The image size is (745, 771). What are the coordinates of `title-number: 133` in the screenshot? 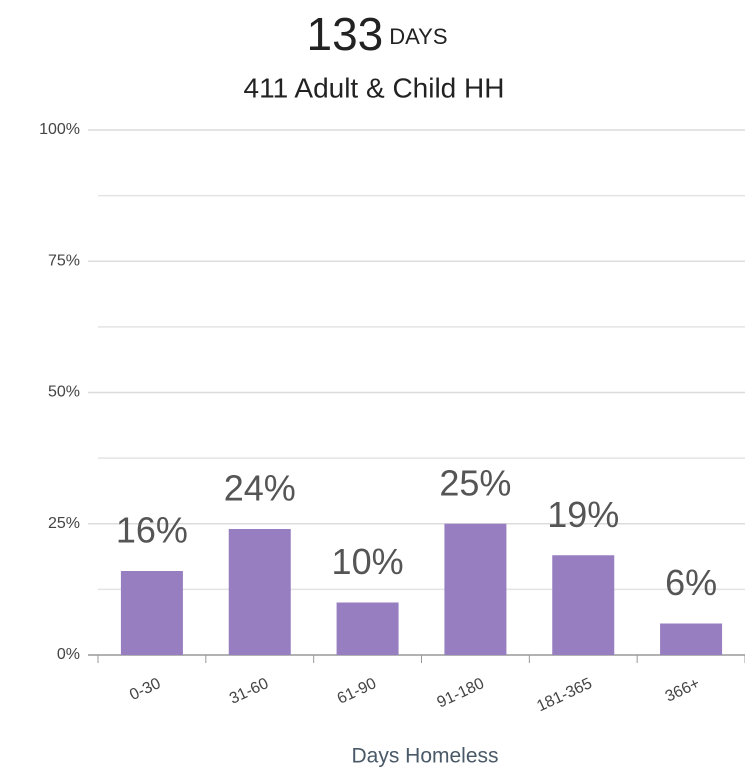 It's located at (344, 34).